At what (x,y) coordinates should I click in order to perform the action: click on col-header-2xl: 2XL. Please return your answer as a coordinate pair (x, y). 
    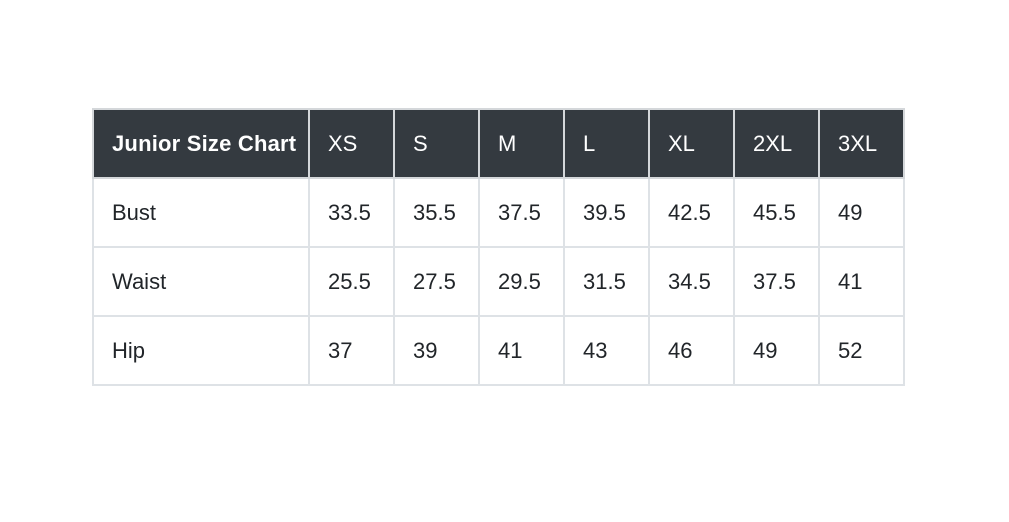
    Looking at the image, I should click on (776, 143).